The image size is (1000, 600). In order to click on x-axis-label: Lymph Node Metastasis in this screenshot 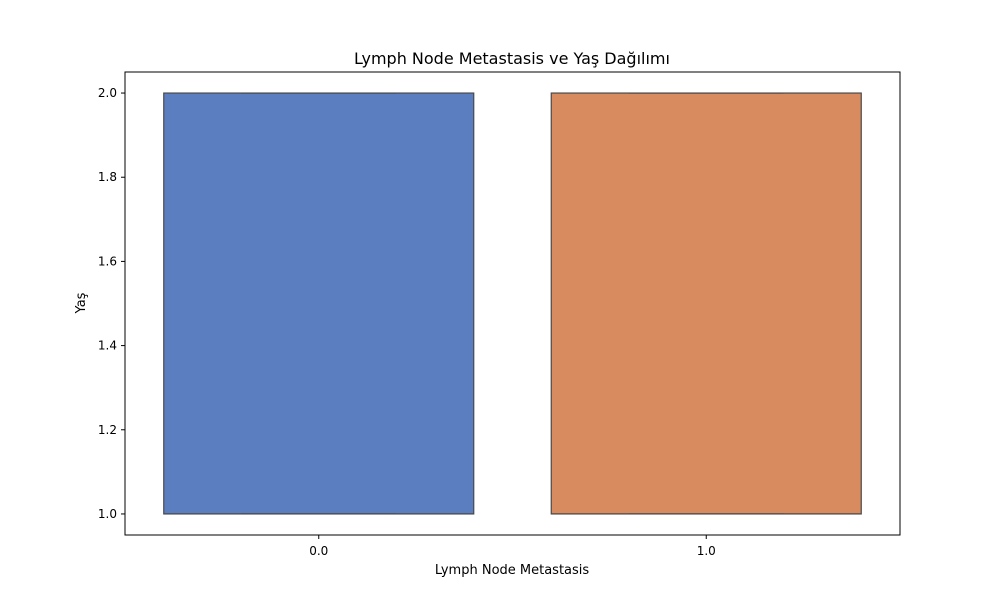, I will do `click(512, 570)`.